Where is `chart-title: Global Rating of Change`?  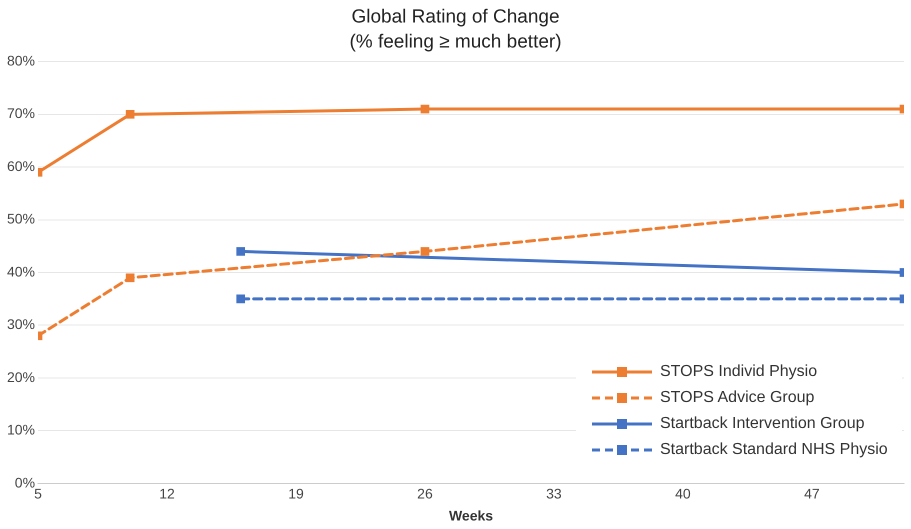 chart-title: Global Rating of Change is located at coordinates (455, 17).